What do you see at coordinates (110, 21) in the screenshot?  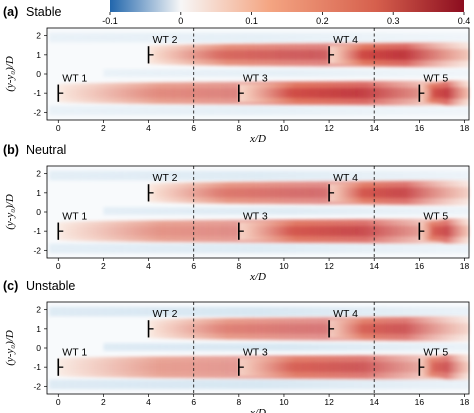 I see `colorbar-tick-label: -0.1` at bounding box center [110, 21].